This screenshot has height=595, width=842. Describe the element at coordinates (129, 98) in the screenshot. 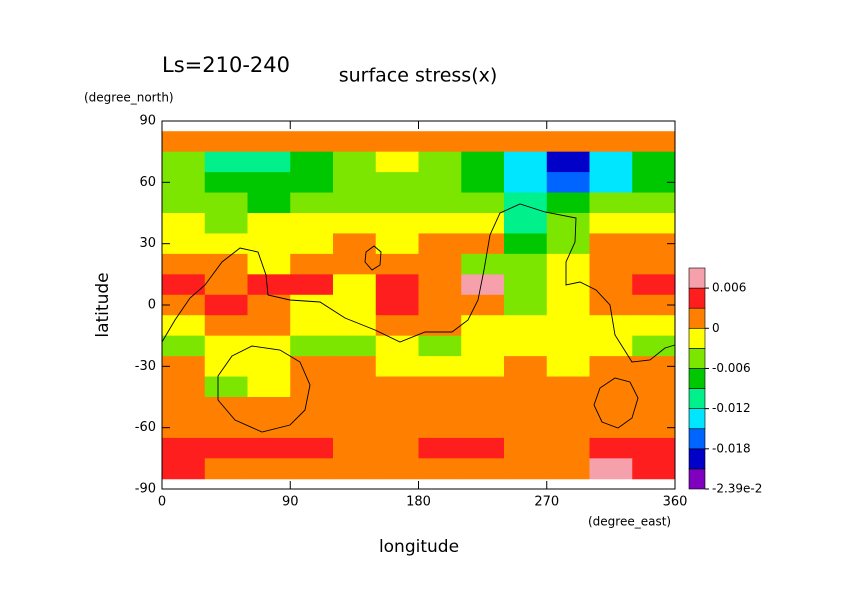

I see `y-units: (degree_north)` at that location.